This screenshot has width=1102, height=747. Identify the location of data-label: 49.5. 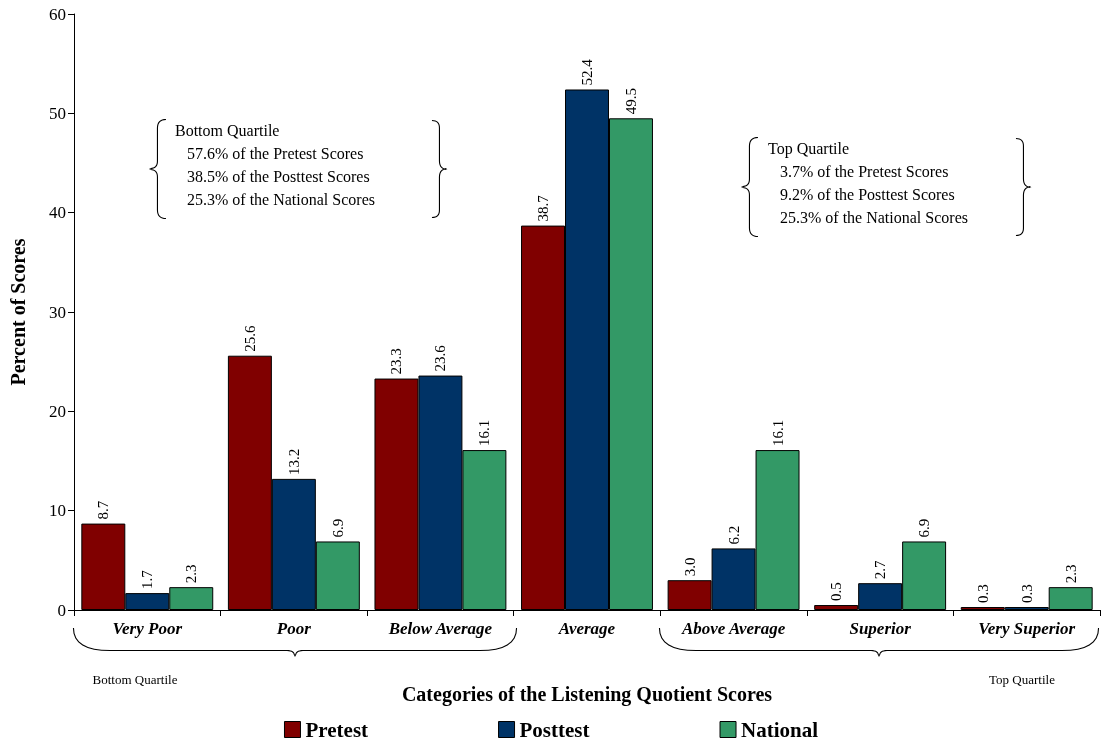
(630, 101).